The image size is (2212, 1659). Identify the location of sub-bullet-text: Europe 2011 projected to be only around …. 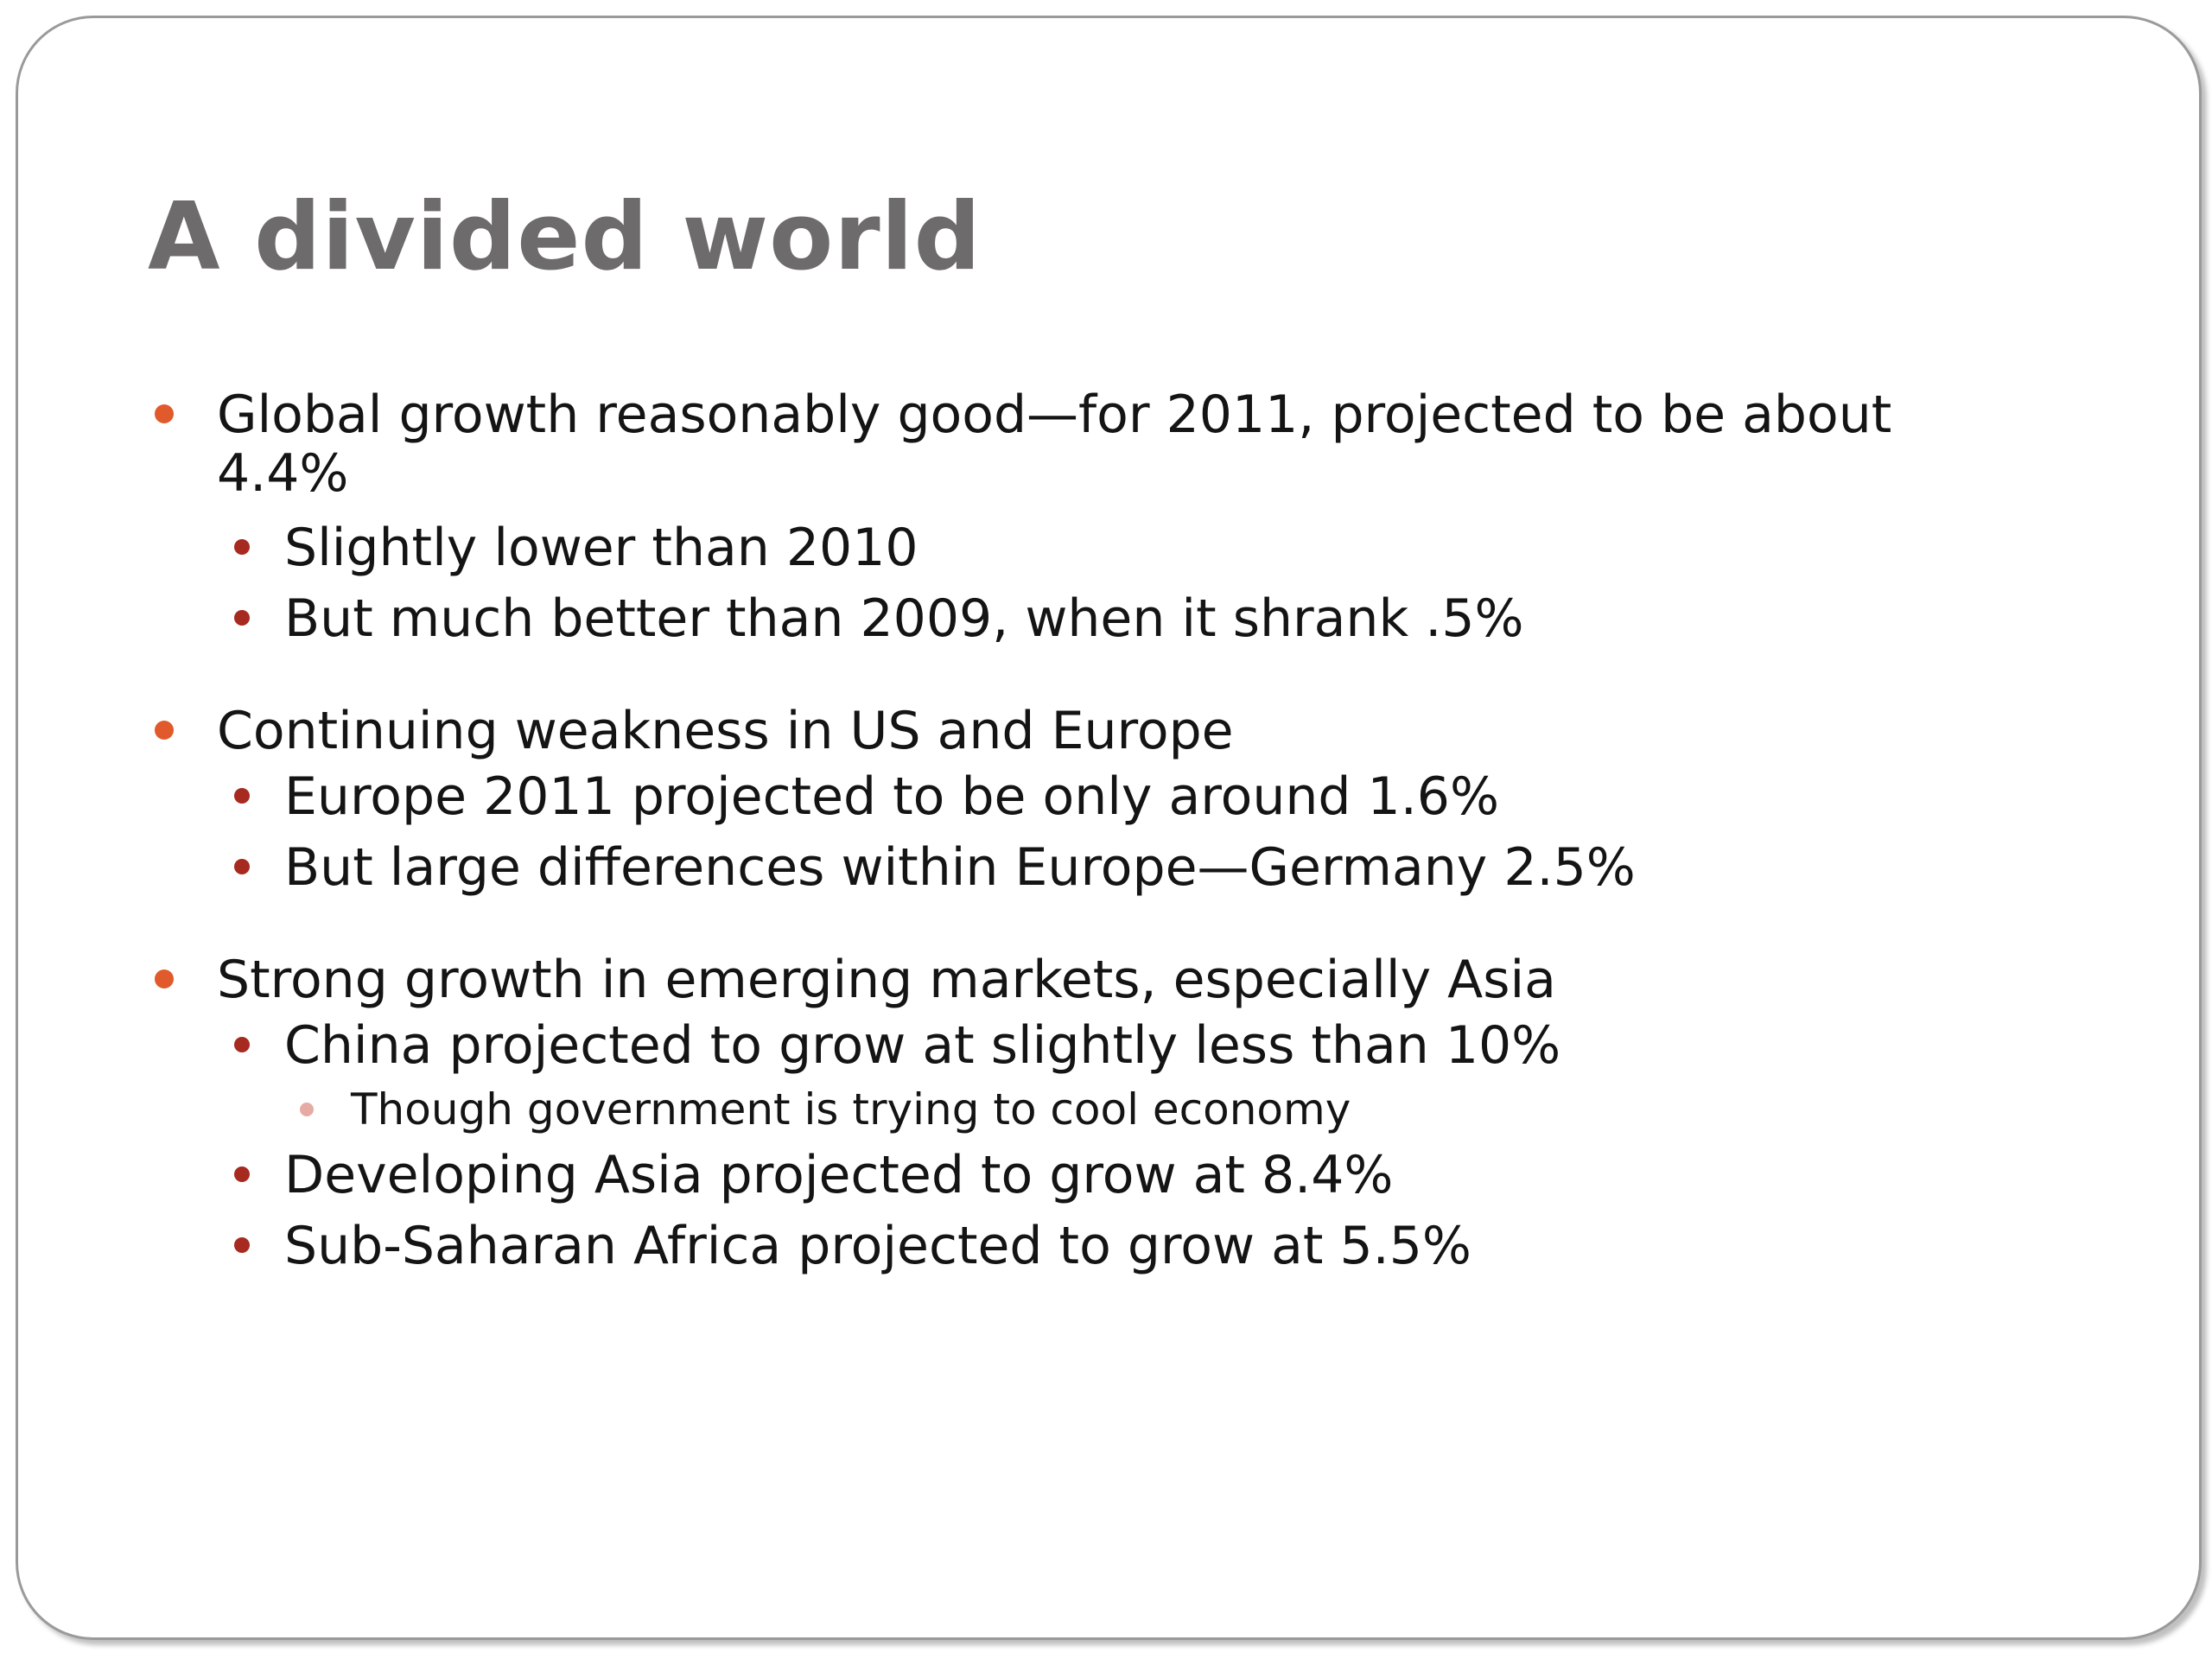
(891, 796).